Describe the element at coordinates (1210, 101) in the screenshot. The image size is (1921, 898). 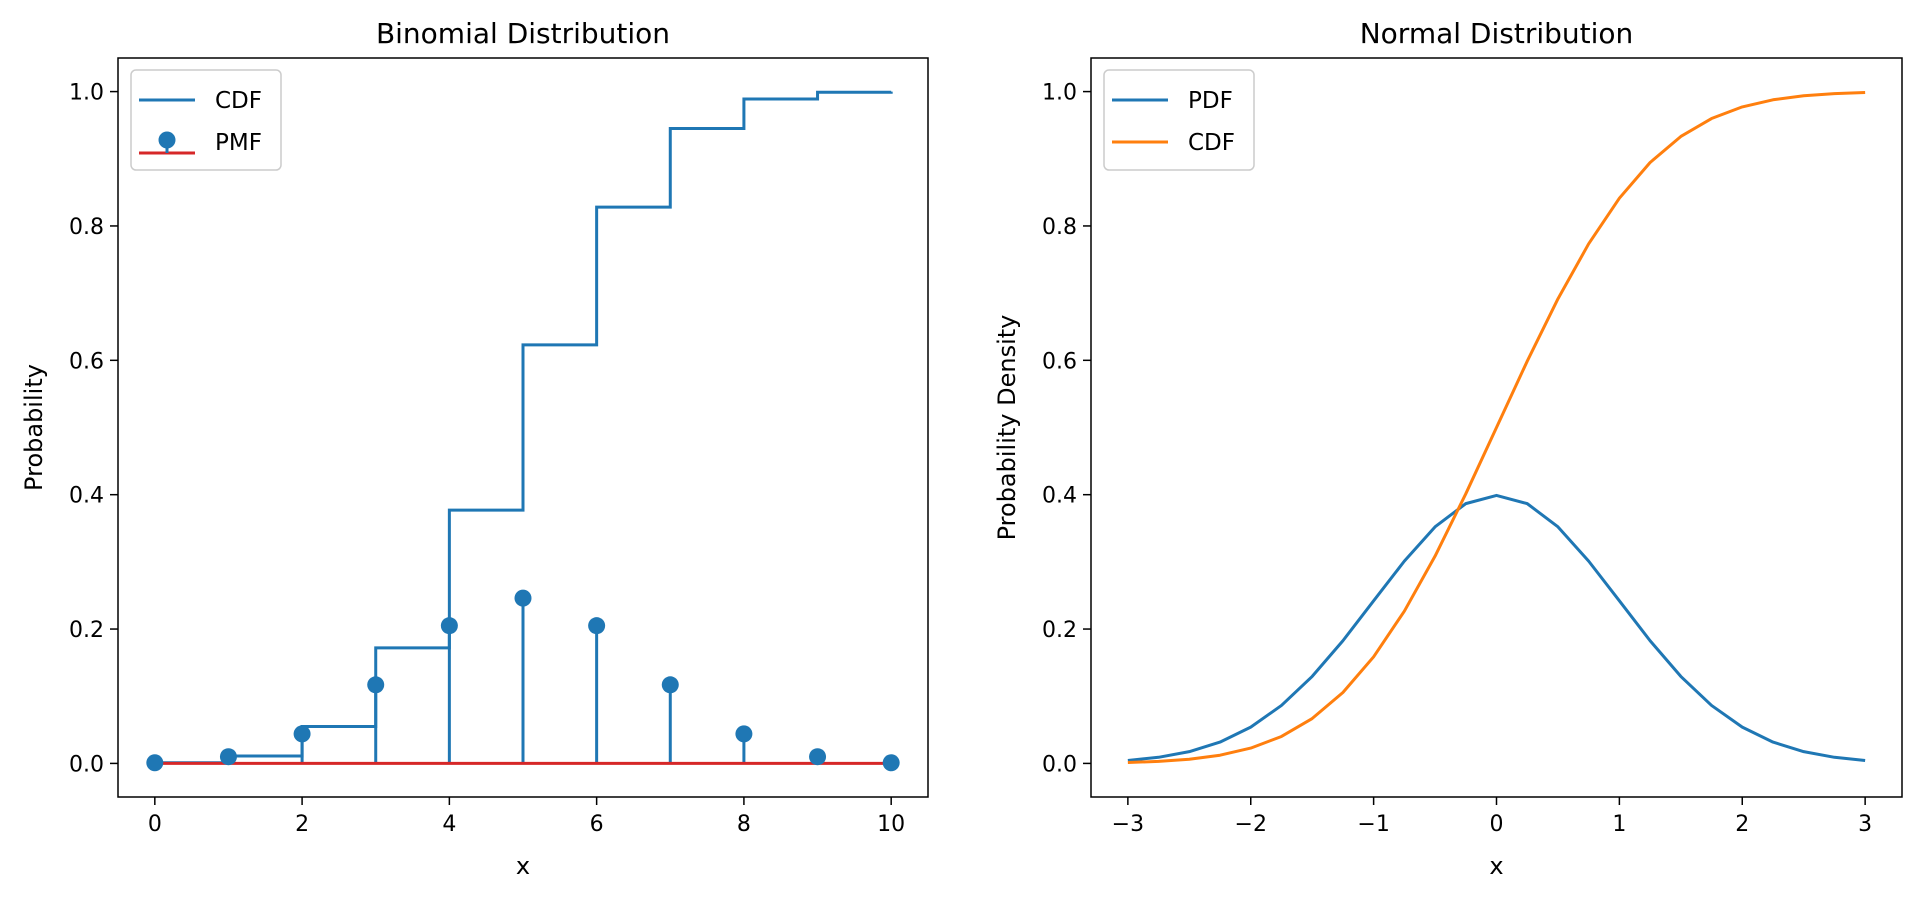
I see `legend-label-pdf: PDF` at that location.